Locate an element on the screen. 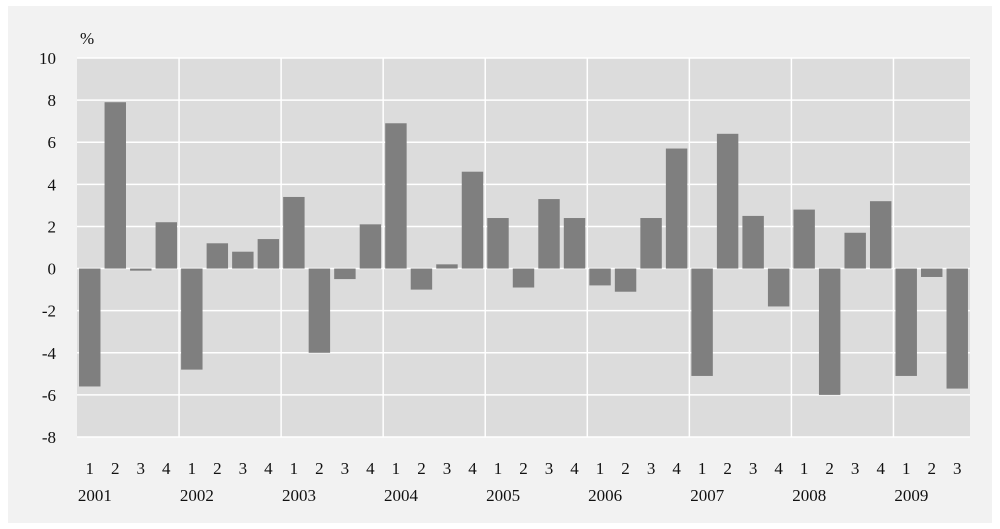  year-label: 2004 is located at coordinates (401, 495).